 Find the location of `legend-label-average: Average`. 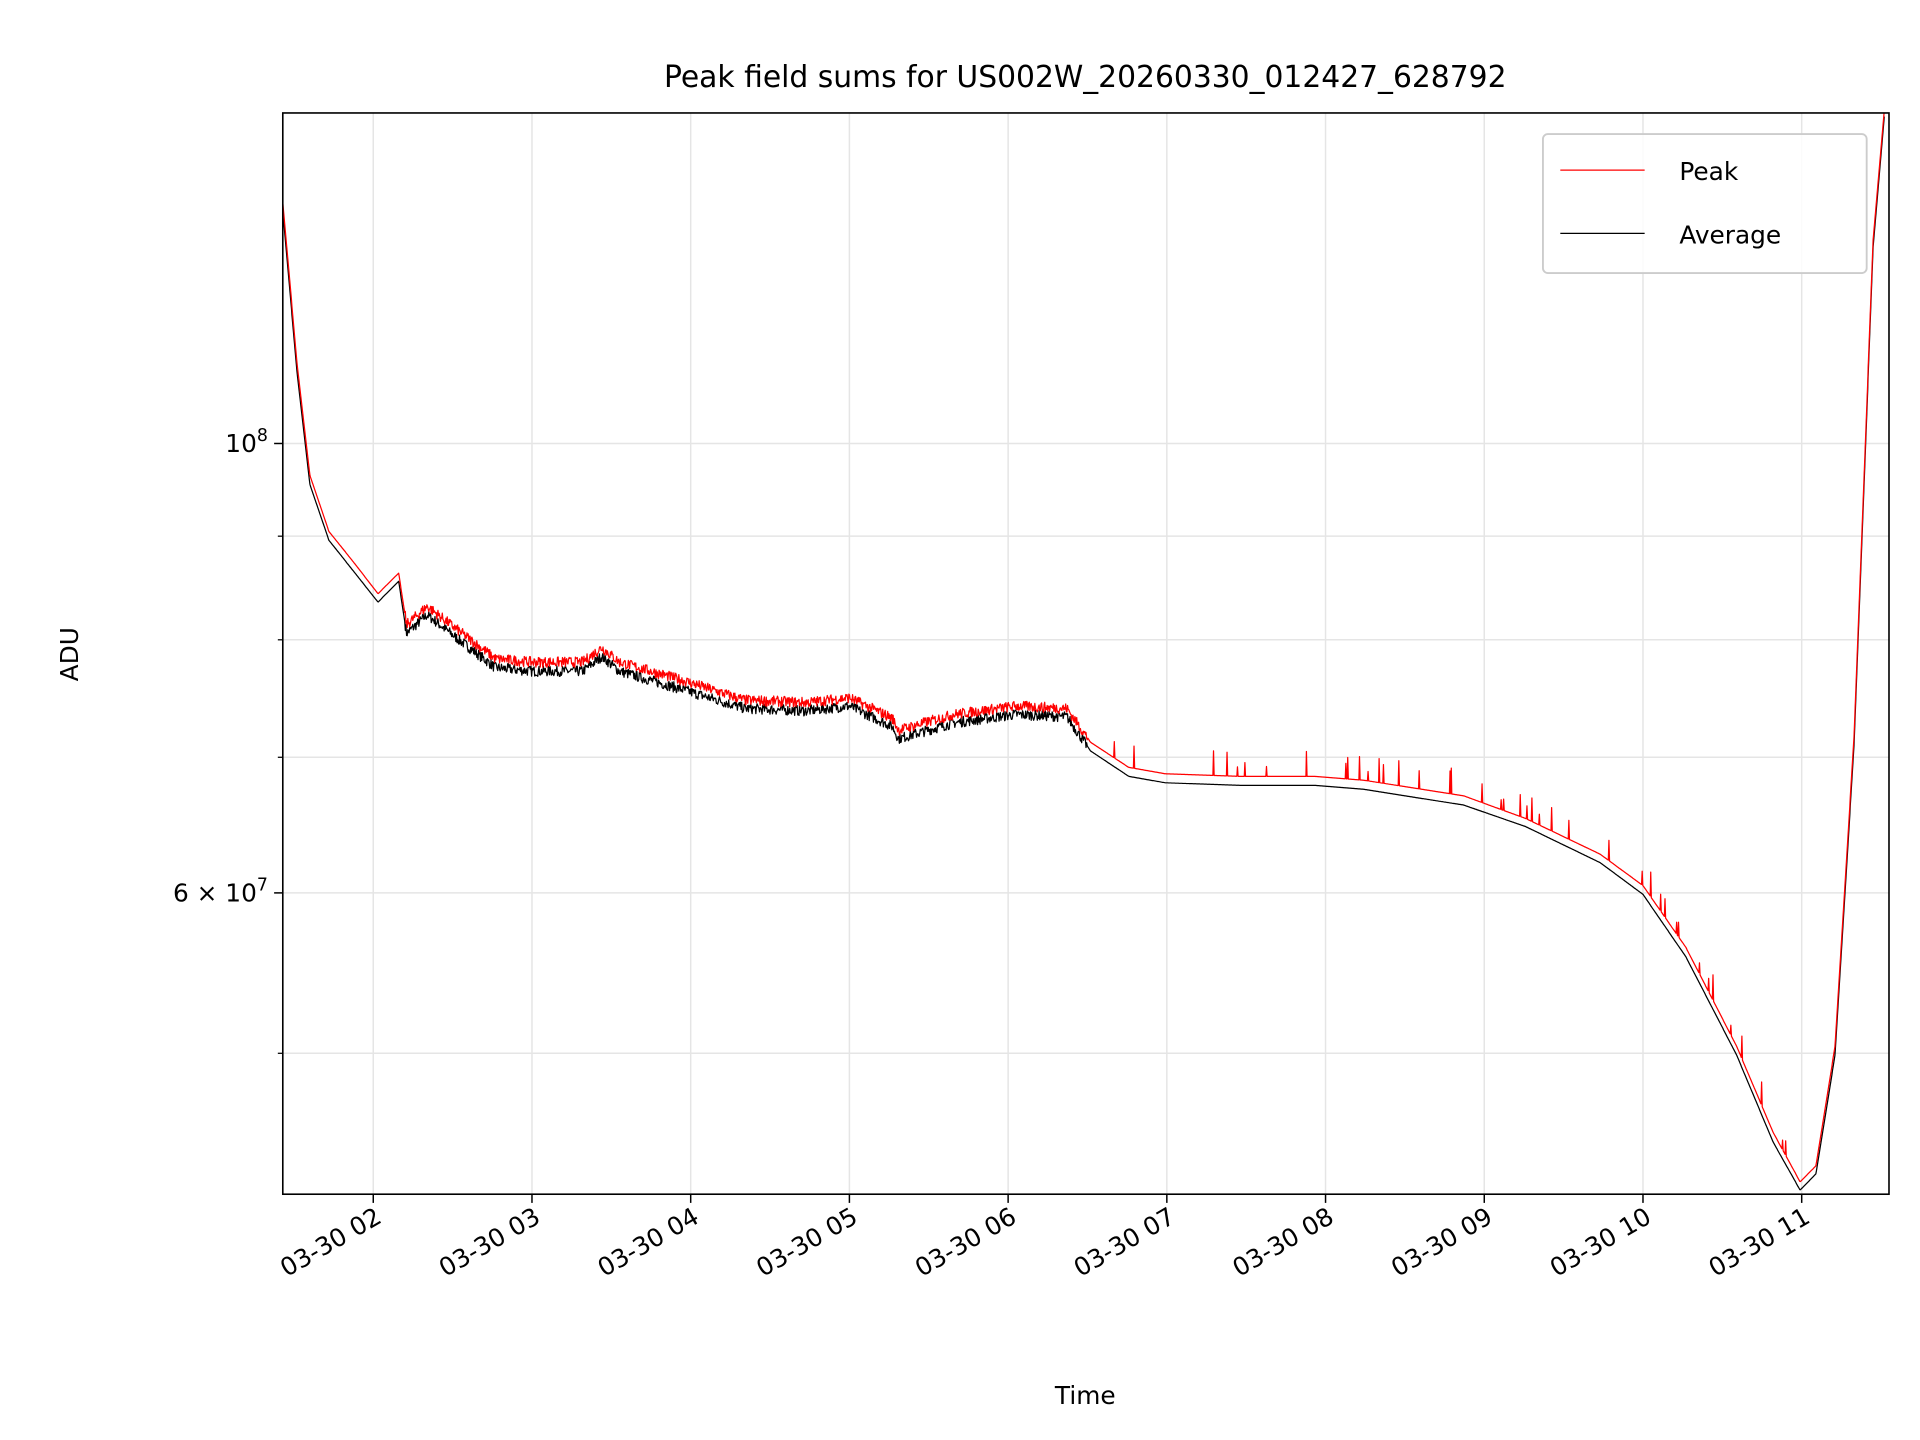

legend-label-average: Average is located at coordinates (1730, 234).